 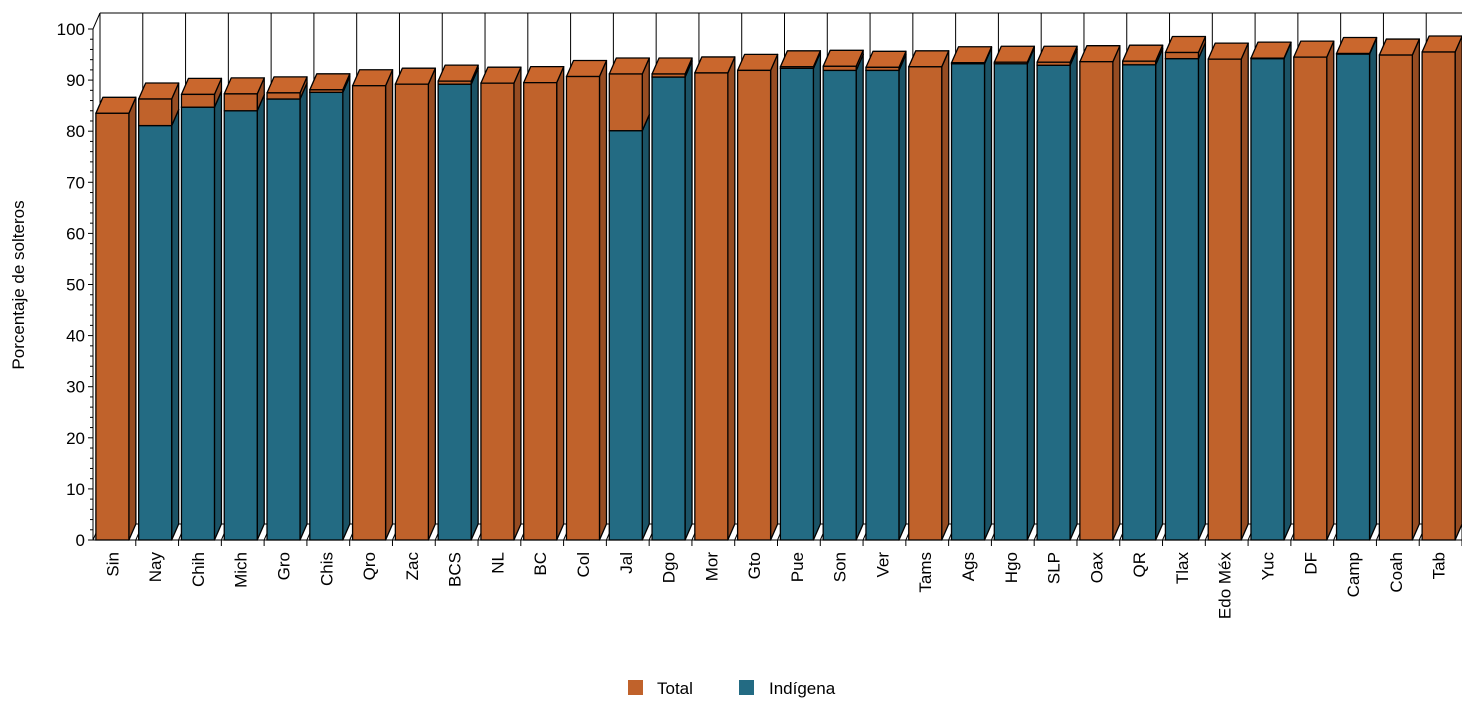 I want to click on y-tick-label: 40, so click(x=75, y=336).